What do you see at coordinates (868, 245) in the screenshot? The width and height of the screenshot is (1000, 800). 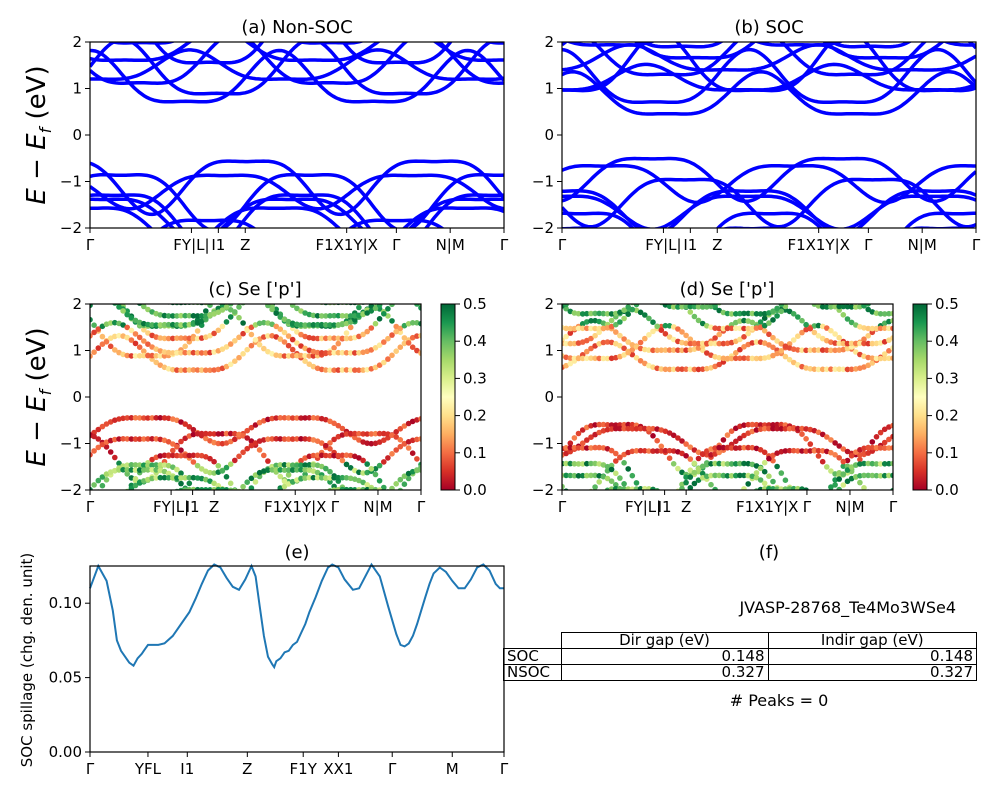 I see `x-tick-label: Γ` at bounding box center [868, 245].